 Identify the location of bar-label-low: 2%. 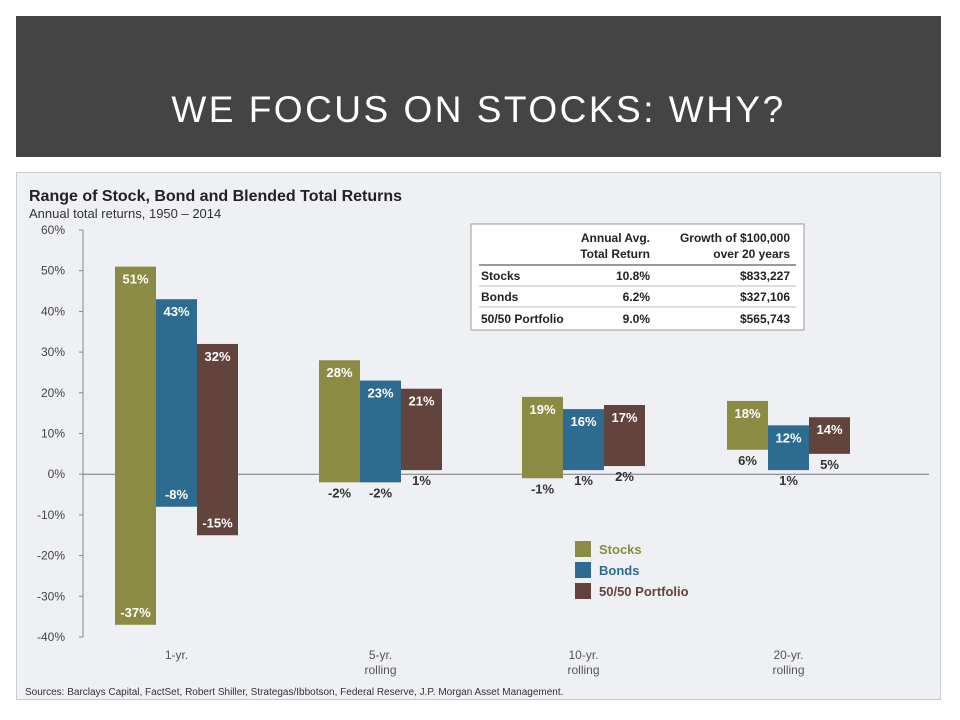
(624, 476).